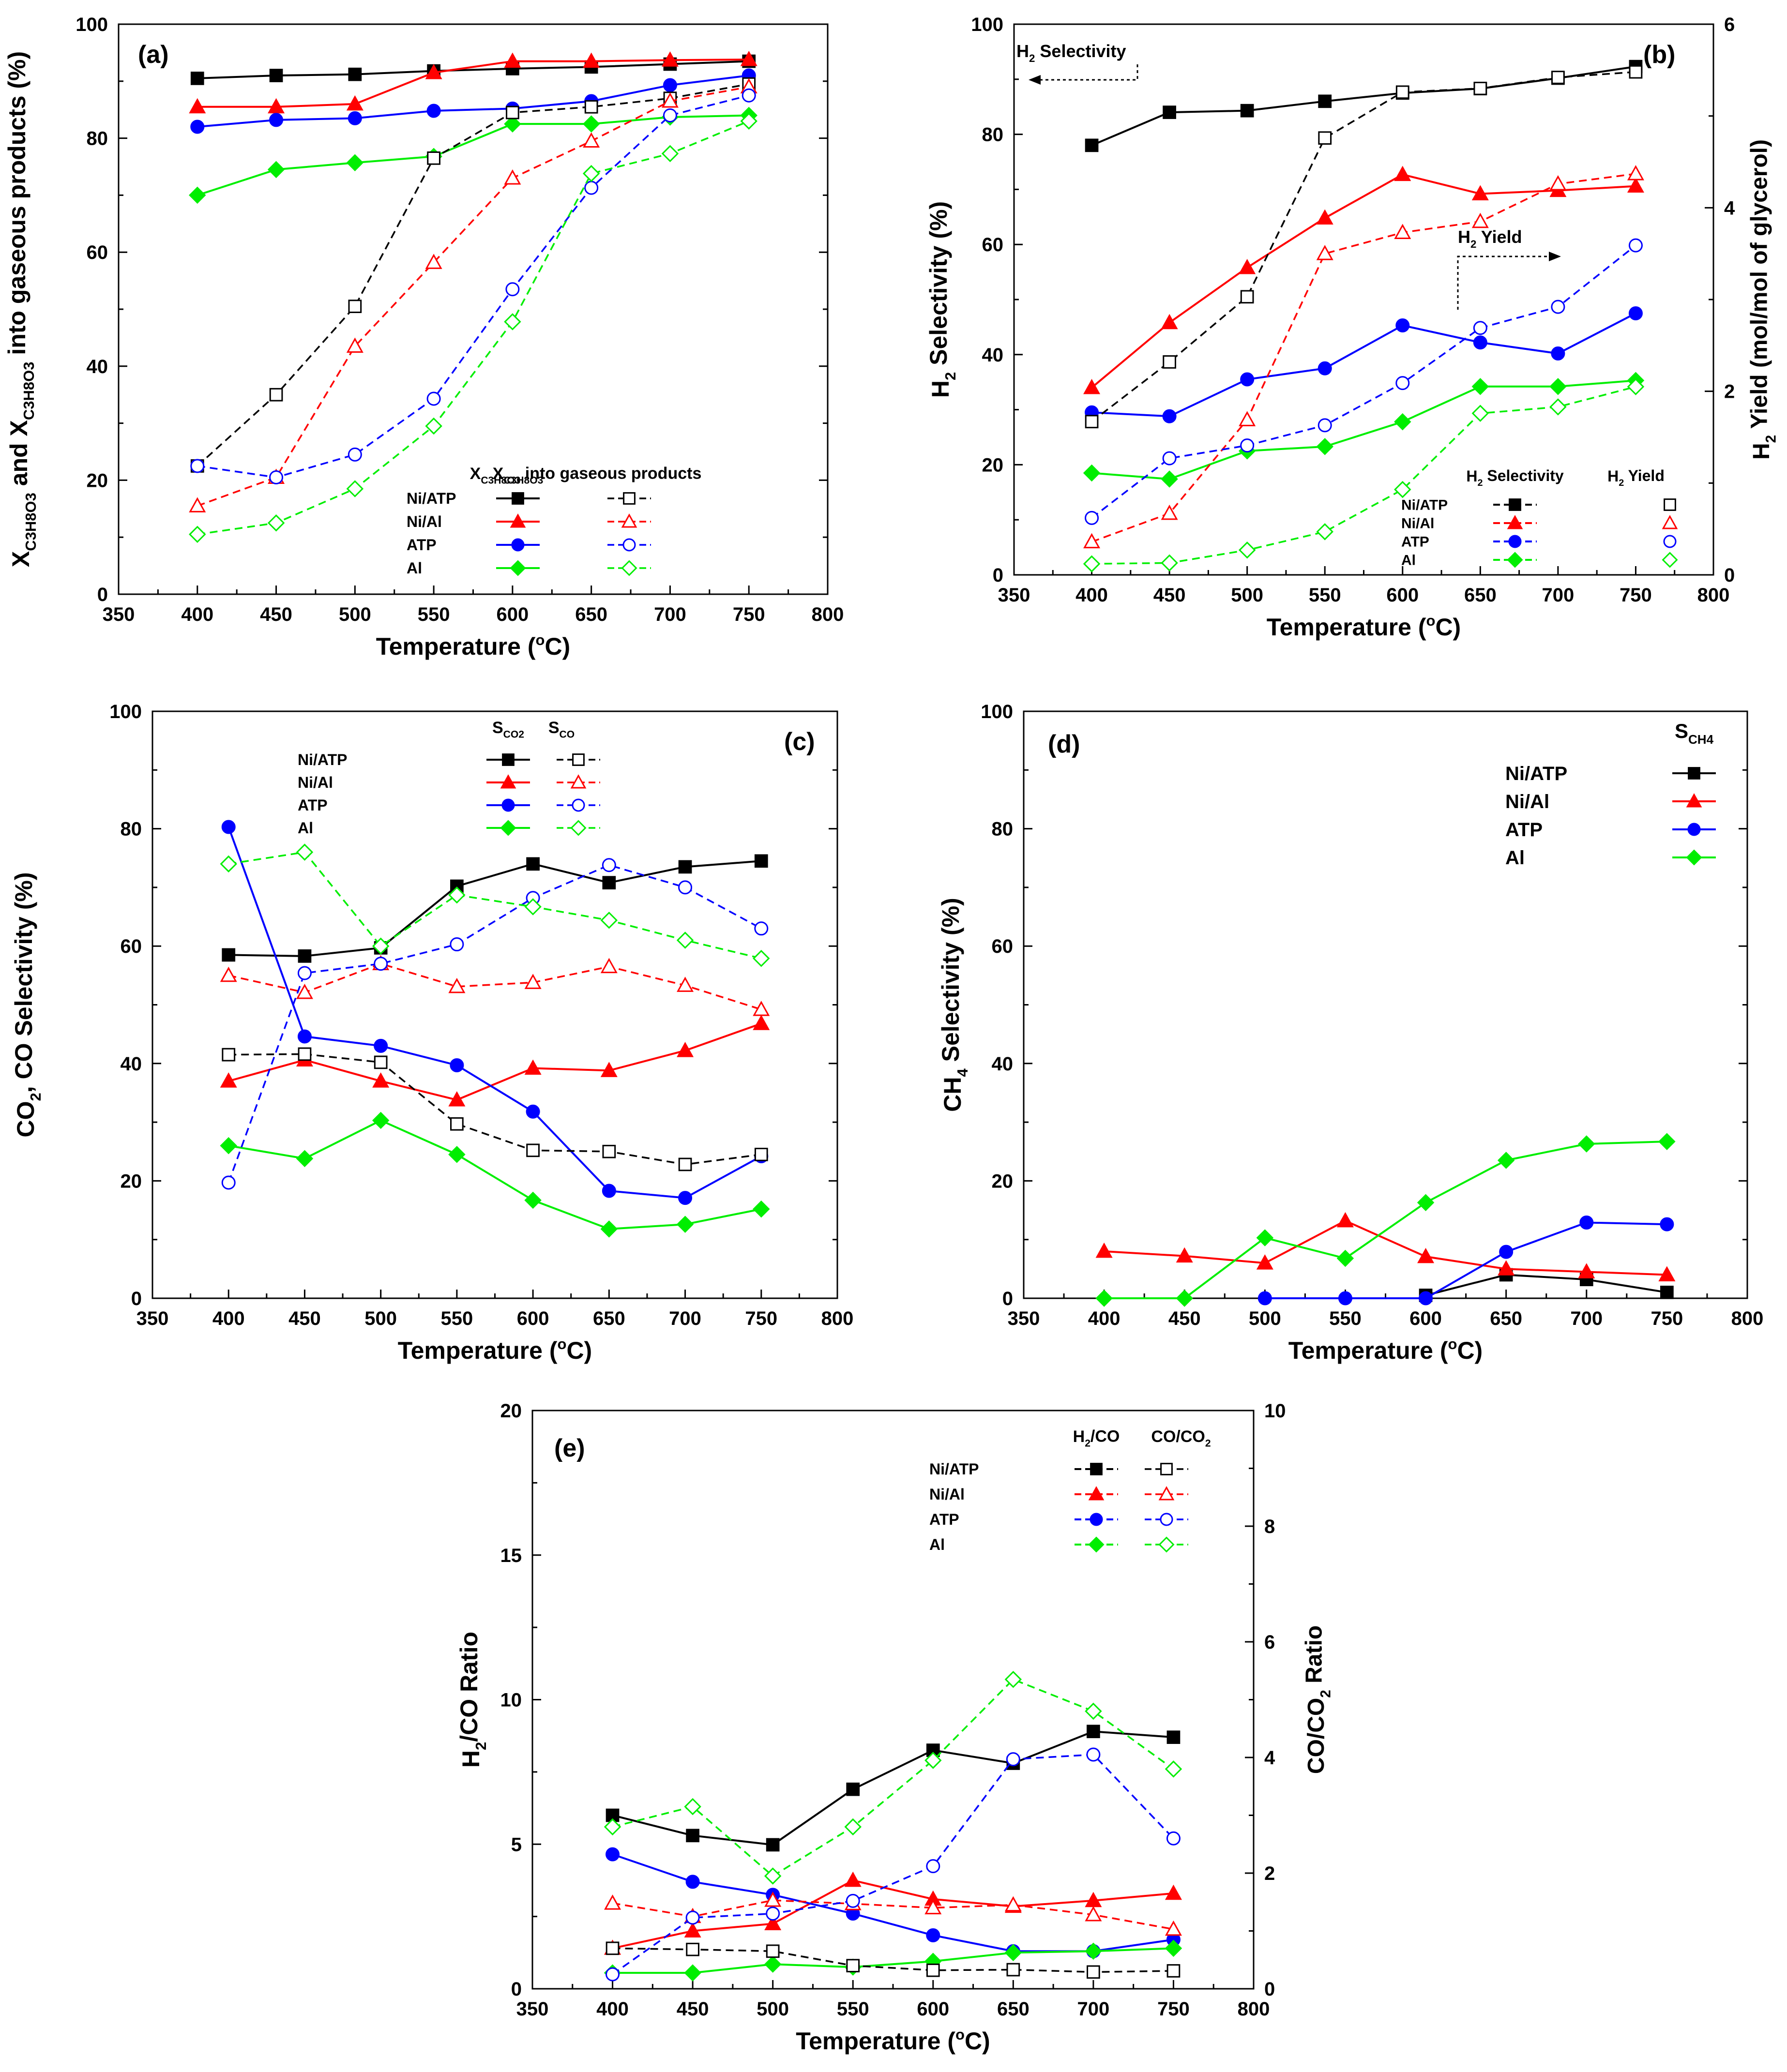 This screenshot has width=1787, height=2072. Describe the element at coordinates (893, 1777) in the screenshot. I see `e-series-line-Al-open` at that location.